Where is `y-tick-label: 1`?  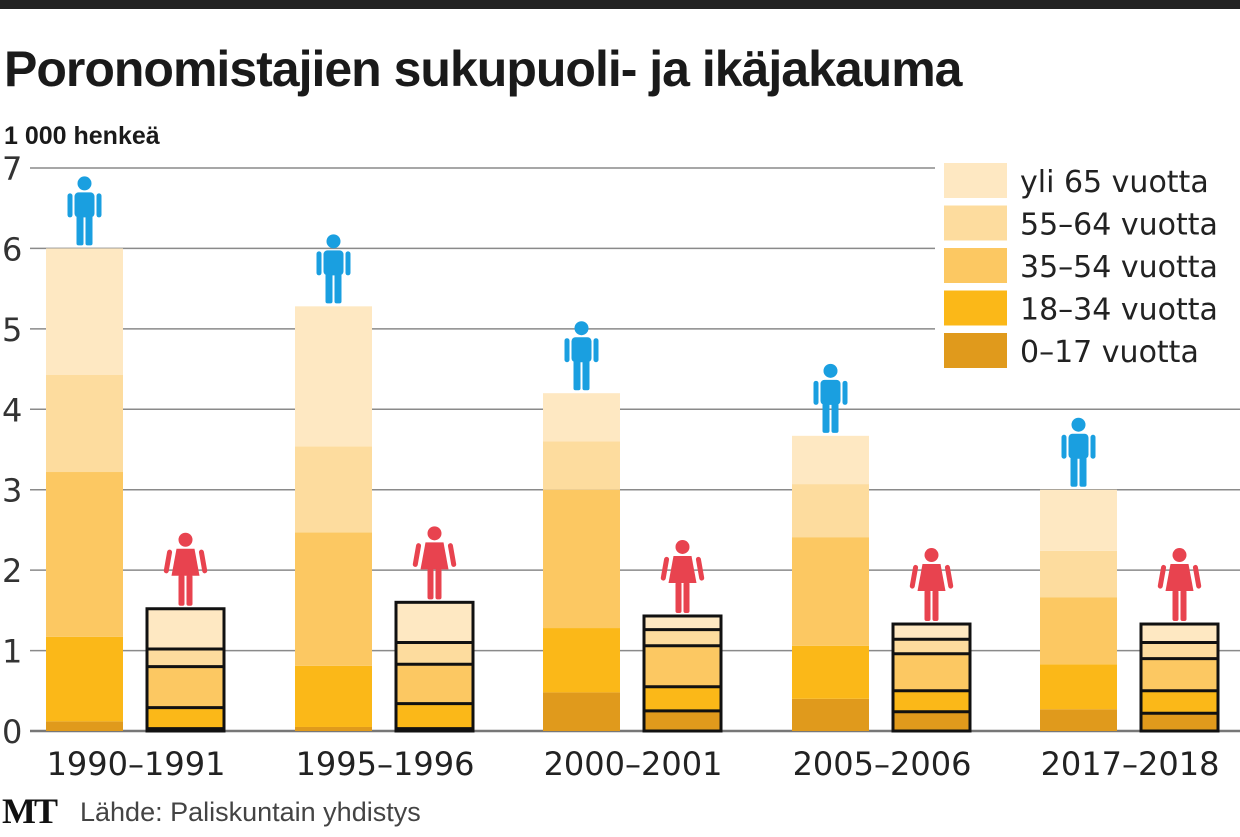
y-tick-label: 1 is located at coordinates (12, 652).